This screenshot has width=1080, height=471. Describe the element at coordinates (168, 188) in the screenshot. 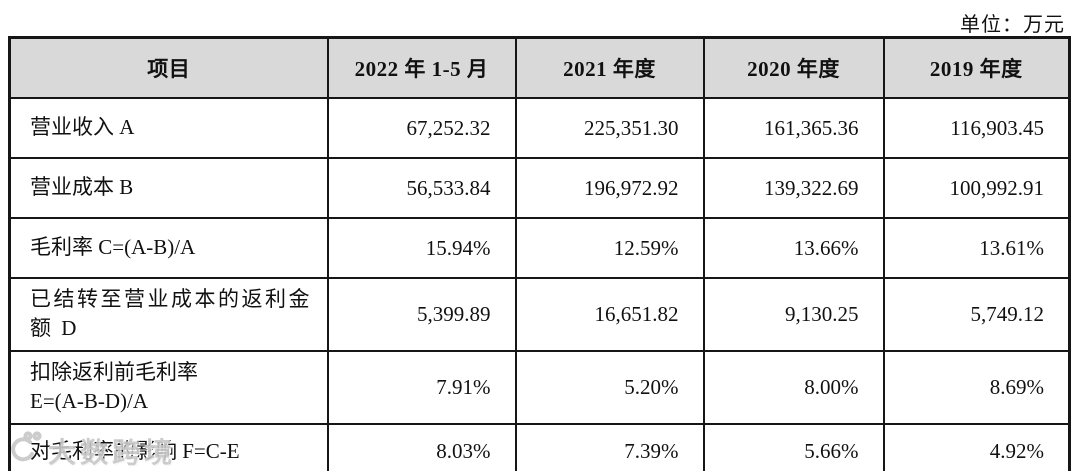

I see `row-label: 营业成本 B` at that location.